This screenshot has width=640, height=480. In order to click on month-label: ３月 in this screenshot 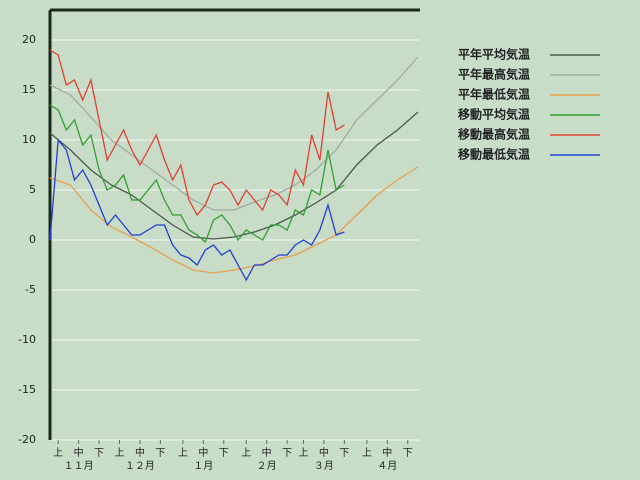, I will do `click(324, 466)`.